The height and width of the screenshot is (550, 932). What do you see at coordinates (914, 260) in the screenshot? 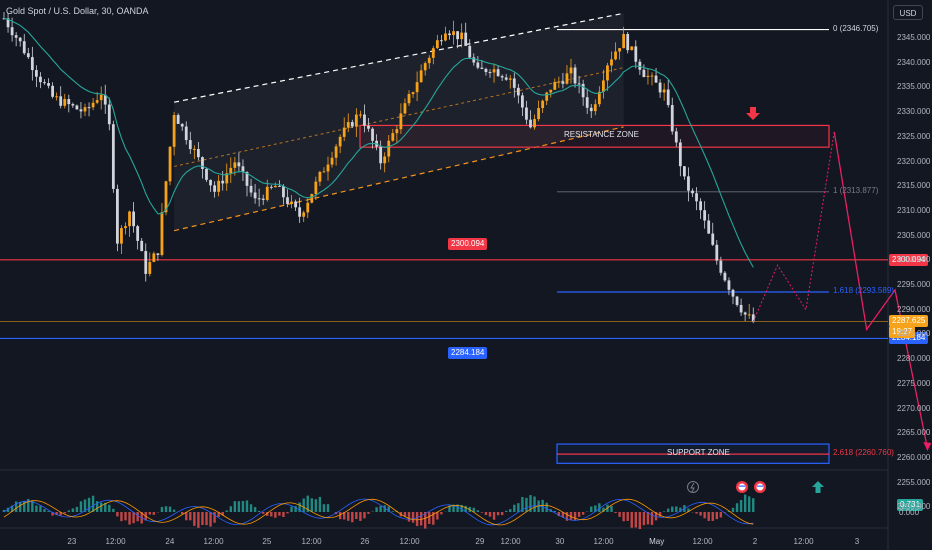
I see `y-axis-tick: 2300.000` at bounding box center [914, 260].